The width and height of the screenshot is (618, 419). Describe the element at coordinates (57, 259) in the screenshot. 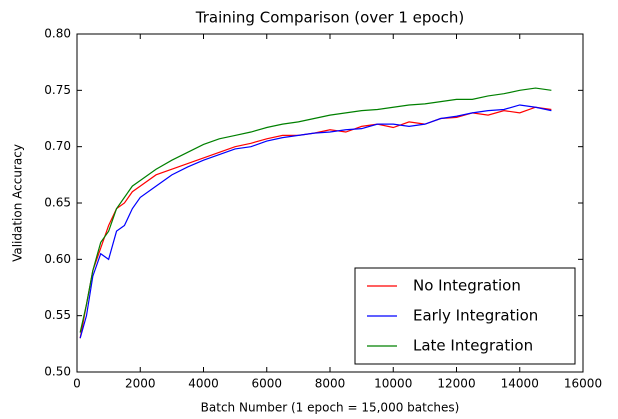

I see `y-tick-label: 0.60` at that location.